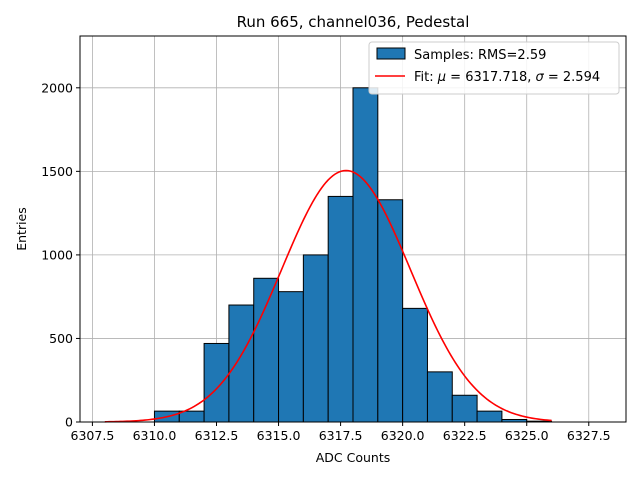 This screenshot has height=480, width=640. What do you see at coordinates (69, 422) in the screenshot?
I see `y-tick-label: 0` at bounding box center [69, 422].